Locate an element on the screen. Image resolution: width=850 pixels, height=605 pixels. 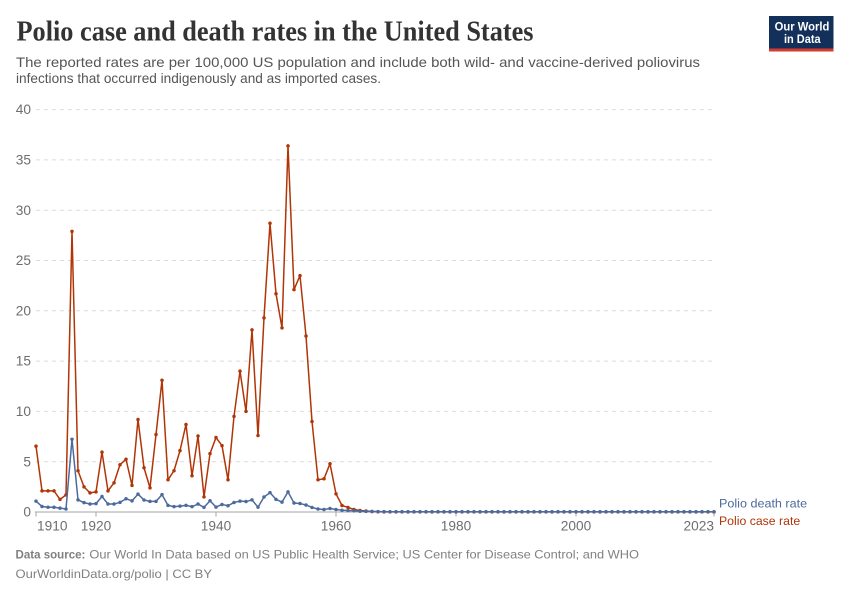
svg-text: 35 is located at coordinates (24, 160).